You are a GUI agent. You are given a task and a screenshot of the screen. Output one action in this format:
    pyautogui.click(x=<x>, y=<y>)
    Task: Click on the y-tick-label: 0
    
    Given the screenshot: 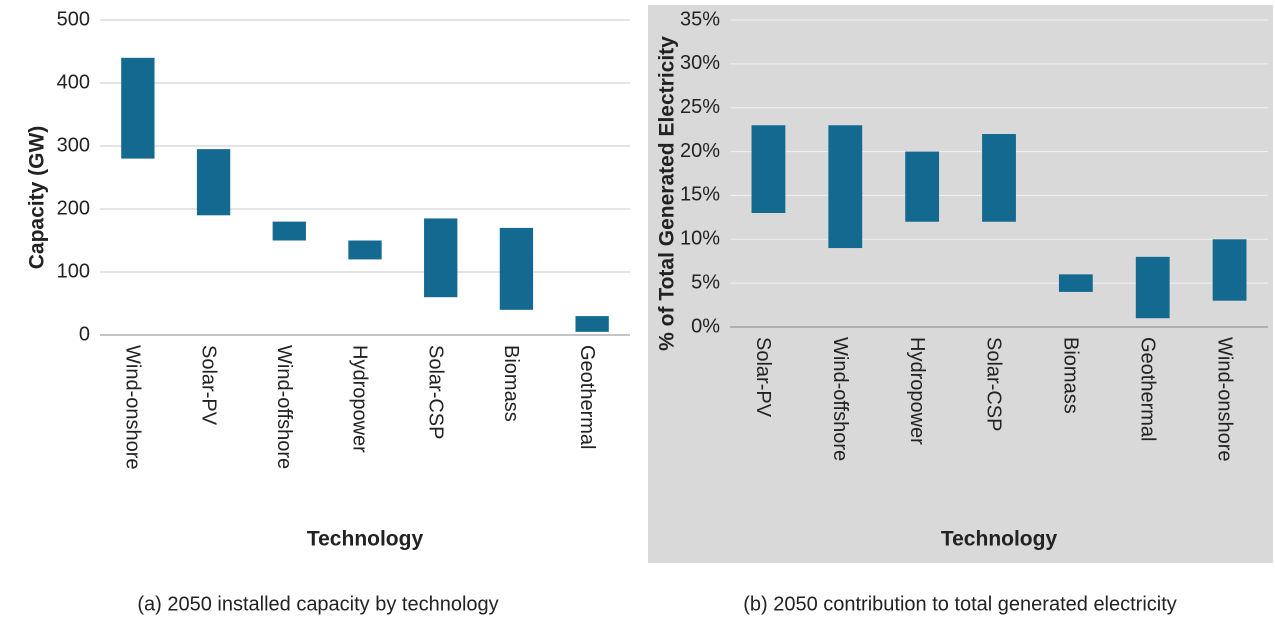 What is the action you would take?
    pyautogui.click(x=84, y=334)
    